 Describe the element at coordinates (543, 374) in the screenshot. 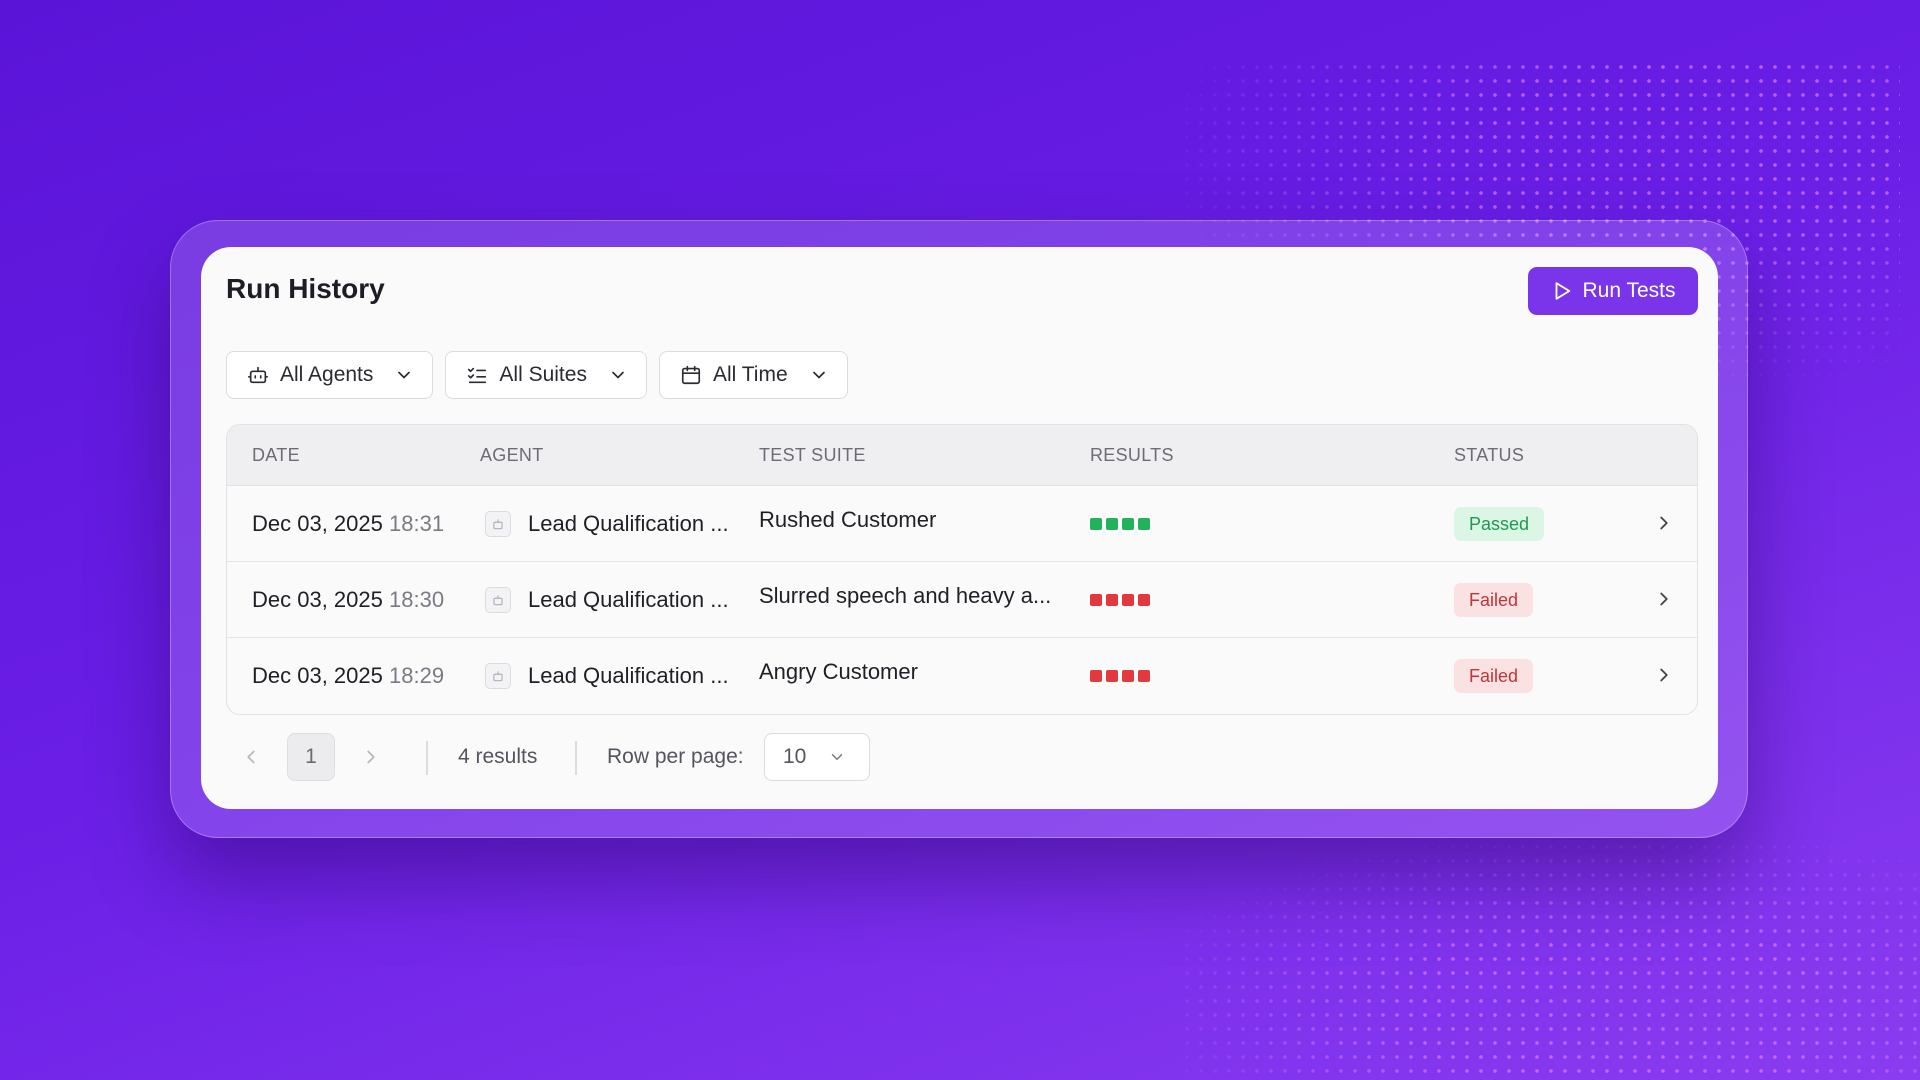

I see `suite-filter-label: All Suites` at that location.